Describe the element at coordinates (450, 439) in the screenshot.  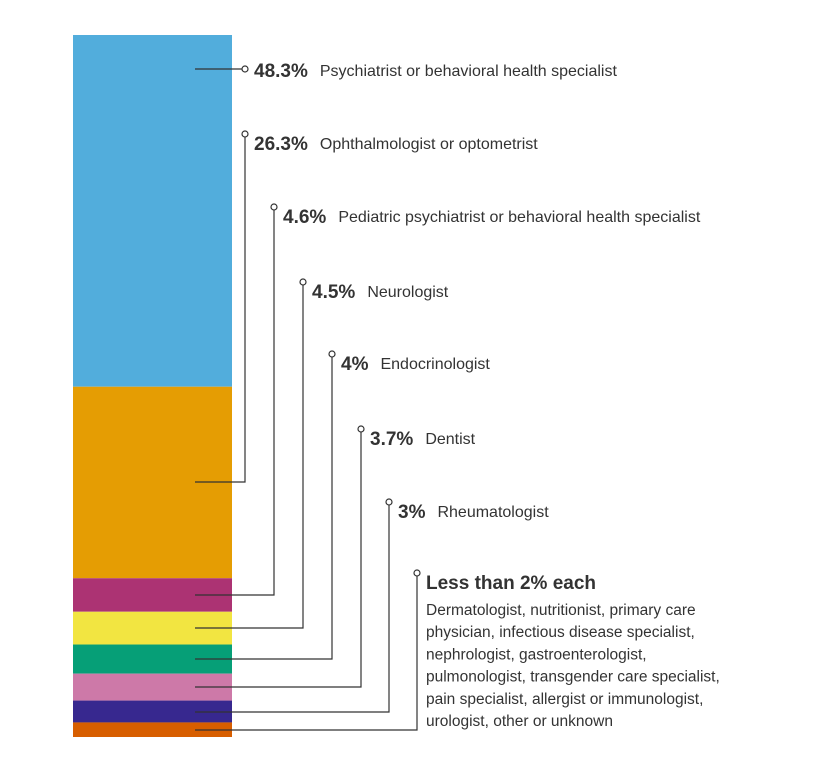
I see `segment-name-label-6: Dentist` at that location.